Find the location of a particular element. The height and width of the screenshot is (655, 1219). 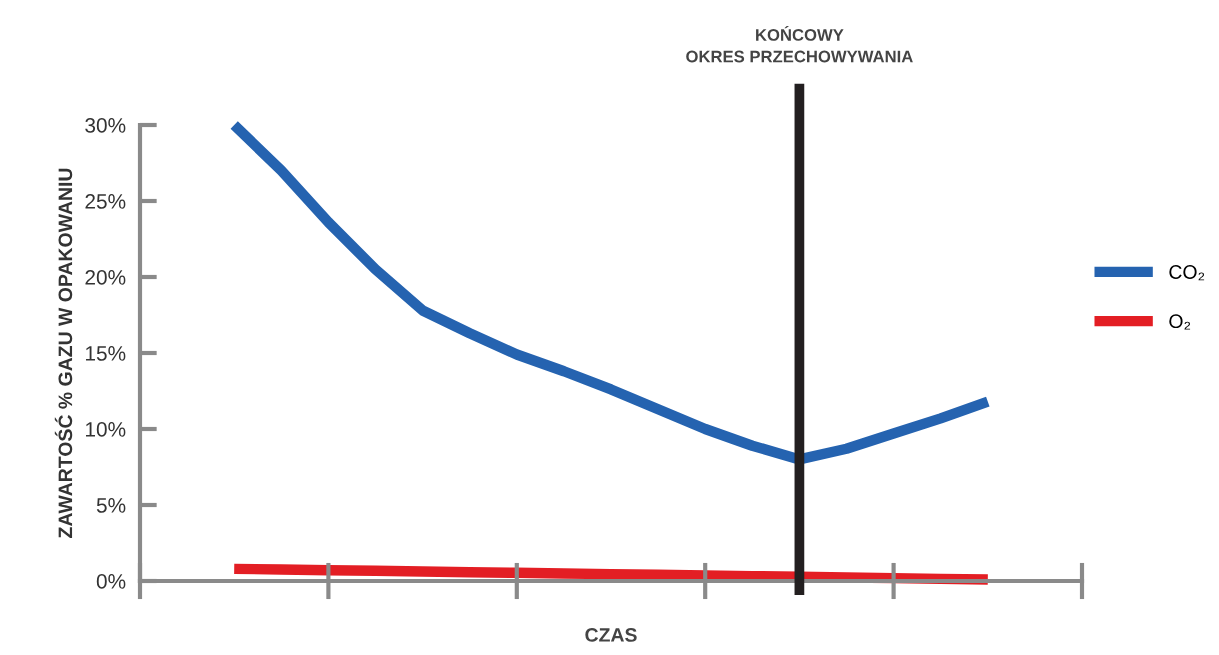

legend-label: CO₂ is located at coordinates (1187, 273).